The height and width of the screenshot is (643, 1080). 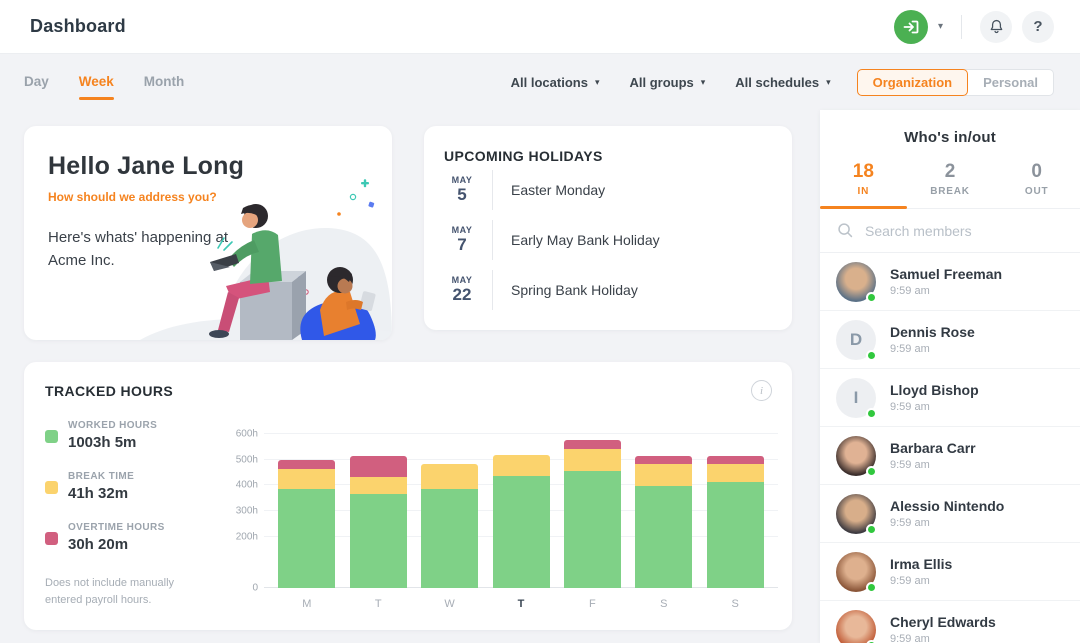 What do you see at coordinates (964, 230) in the screenshot?
I see `search-members-input` at bounding box center [964, 230].